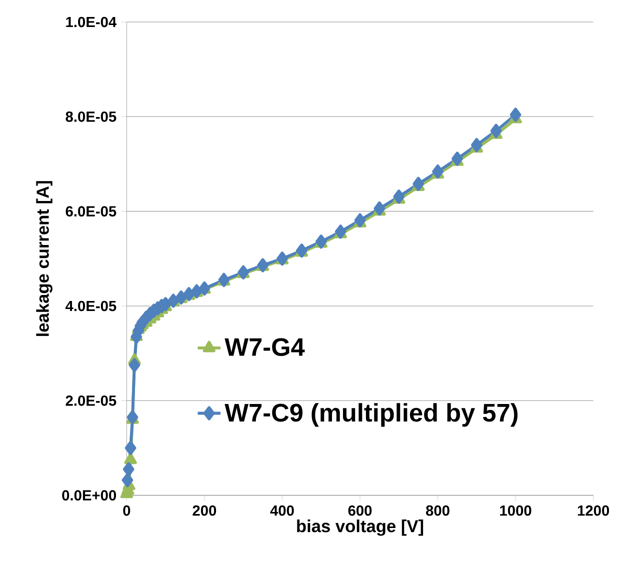  What do you see at coordinates (90, 306) in the screenshot?
I see `y-tick-label: 4.0E-05` at bounding box center [90, 306].